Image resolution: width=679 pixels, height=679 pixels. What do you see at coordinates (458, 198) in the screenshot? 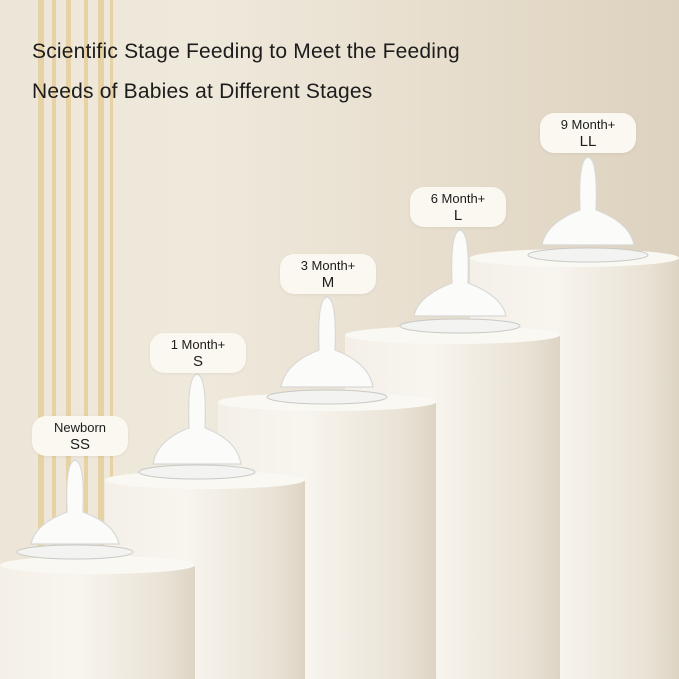
I see `stage-age: 6 Month+` at bounding box center [458, 198].